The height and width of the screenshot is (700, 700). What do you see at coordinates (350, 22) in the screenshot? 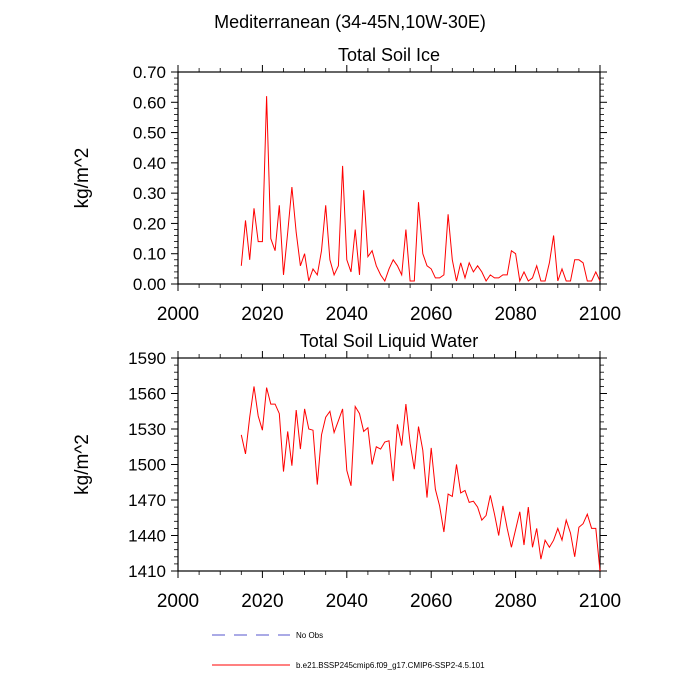
I see `figure-title: Mediterranean (34-45N,10W-30E)` at bounding box center [350, 22].